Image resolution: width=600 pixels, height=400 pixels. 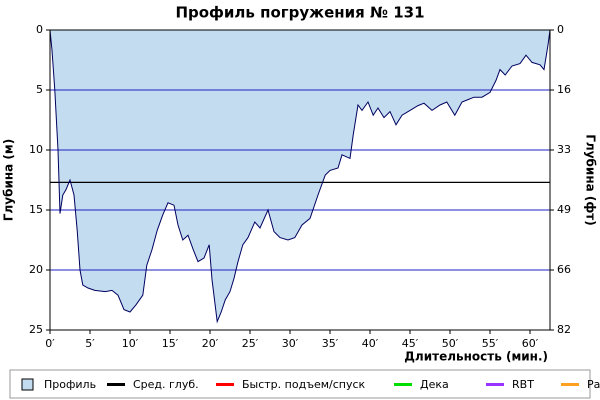 I want to click on x-tick-label: 60′, so click(x=530, y=343).